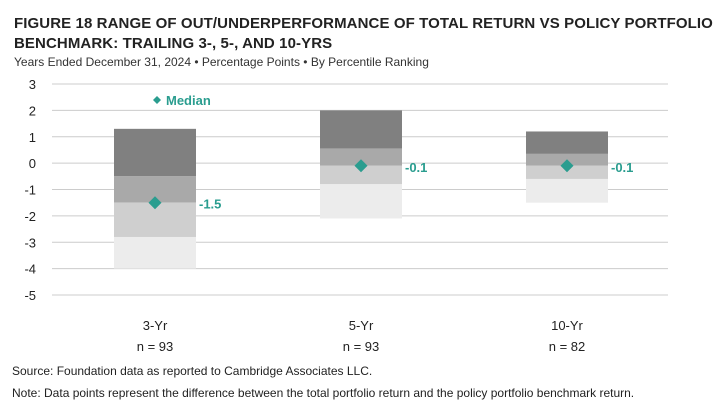 This screenshot has height=412, width=726. What do you see at coordinates (32, 110) in the screenshot?
I see `y-tick-label: 2` at bounding box center [32, 110].